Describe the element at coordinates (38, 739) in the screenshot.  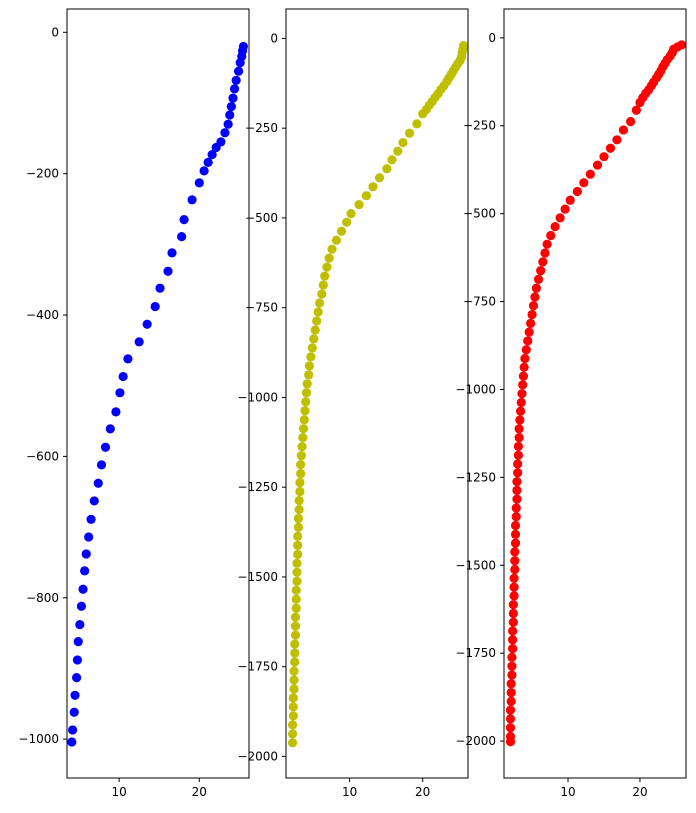
I see `y-tick-label: −1000` at that location.